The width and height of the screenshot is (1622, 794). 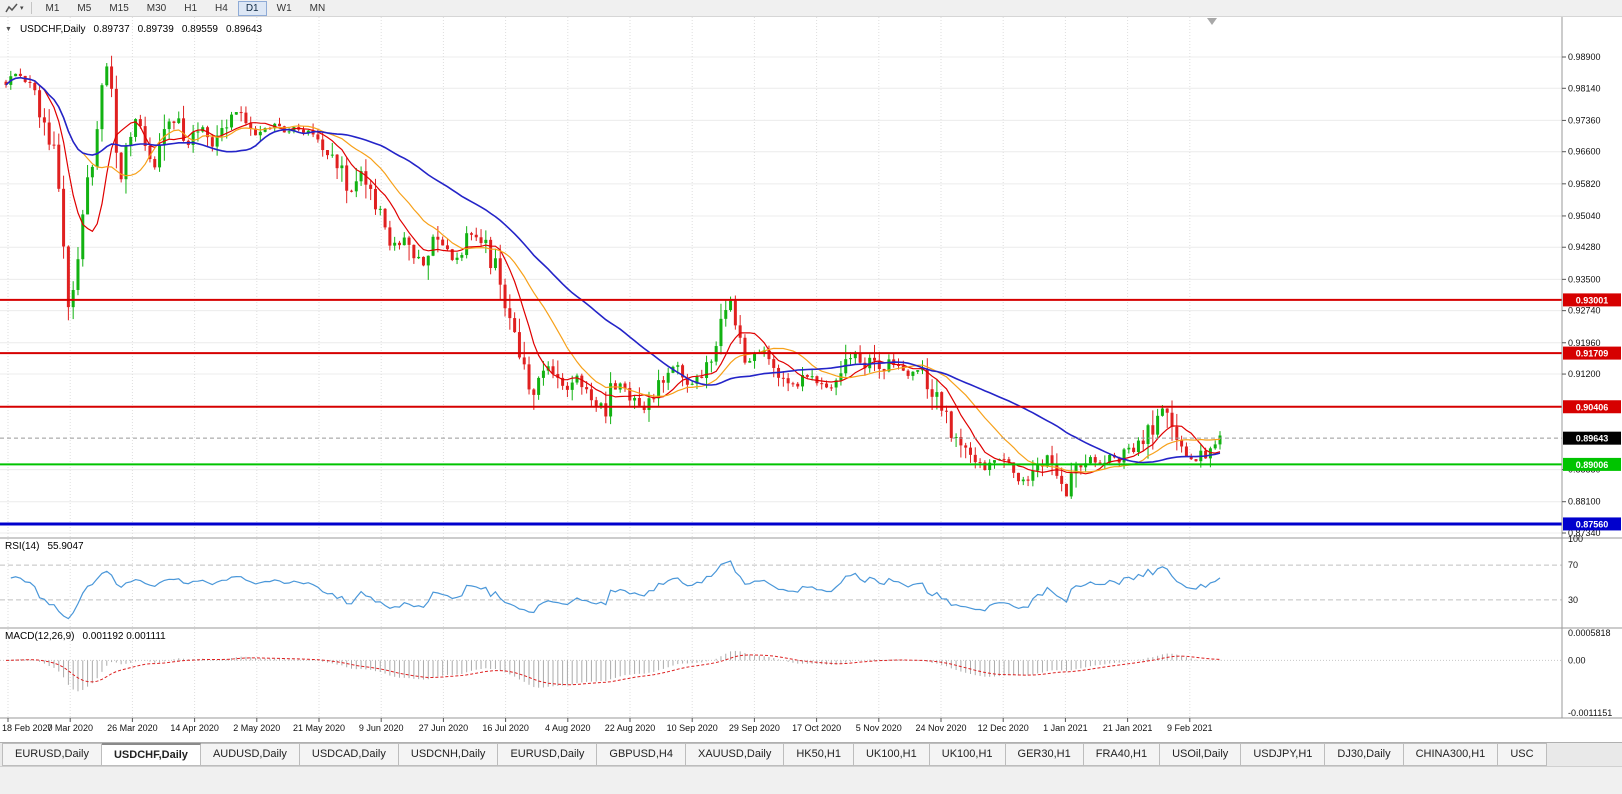 I want to click on price-axis-label: 0.97360, so click(x=1584, y=120).